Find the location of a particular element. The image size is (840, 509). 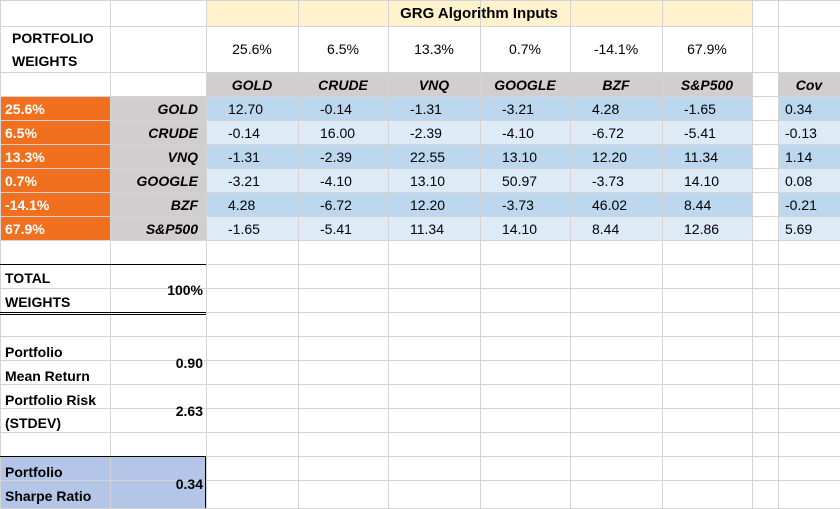

cov-cell: 0.08 is located at coordinates (799, 181).